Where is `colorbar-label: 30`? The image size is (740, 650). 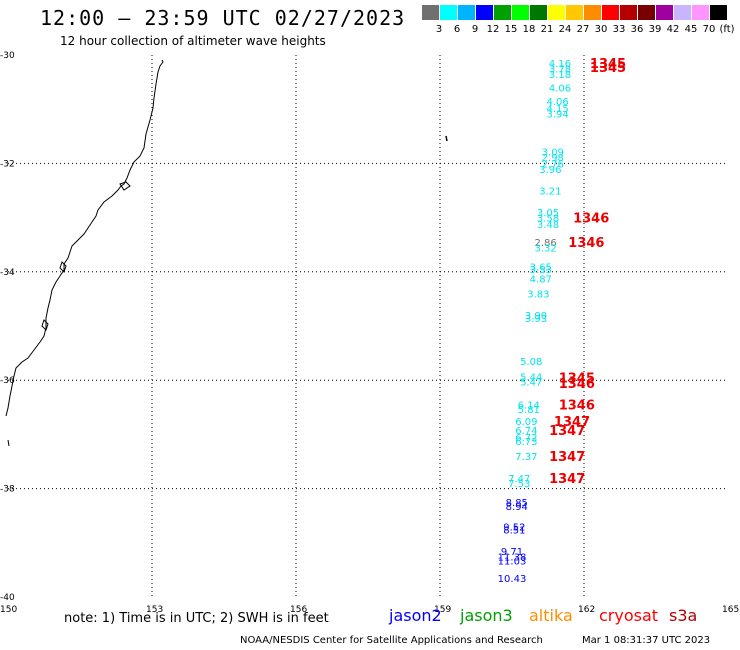 colorbar-label: 30 is located at coordinates (601, 29).